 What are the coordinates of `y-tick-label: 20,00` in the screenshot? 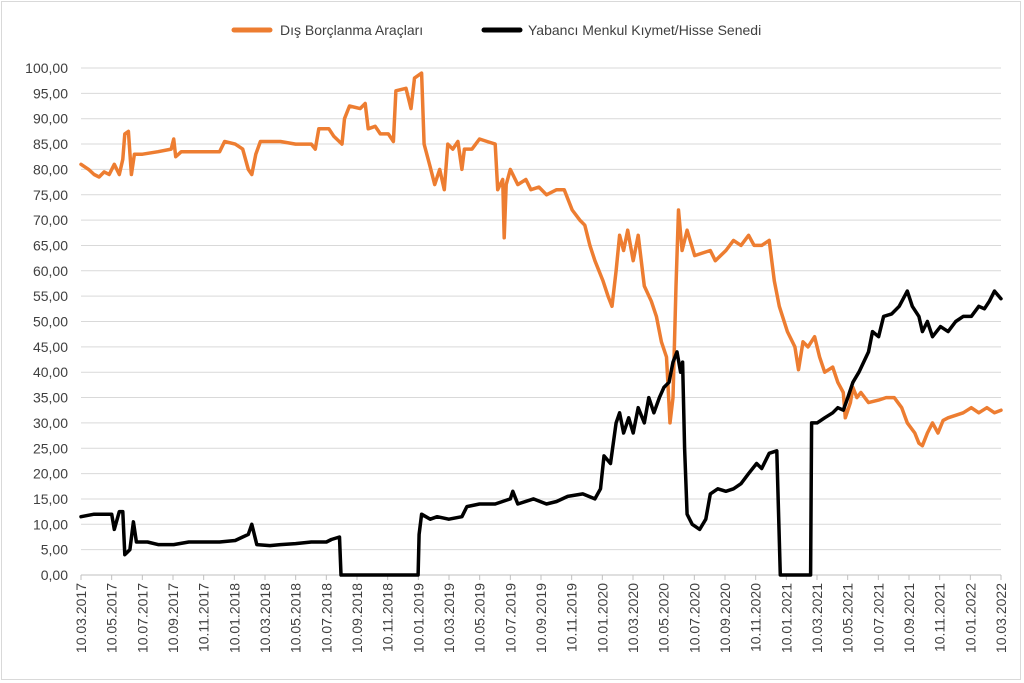 It's located at (50, 474).